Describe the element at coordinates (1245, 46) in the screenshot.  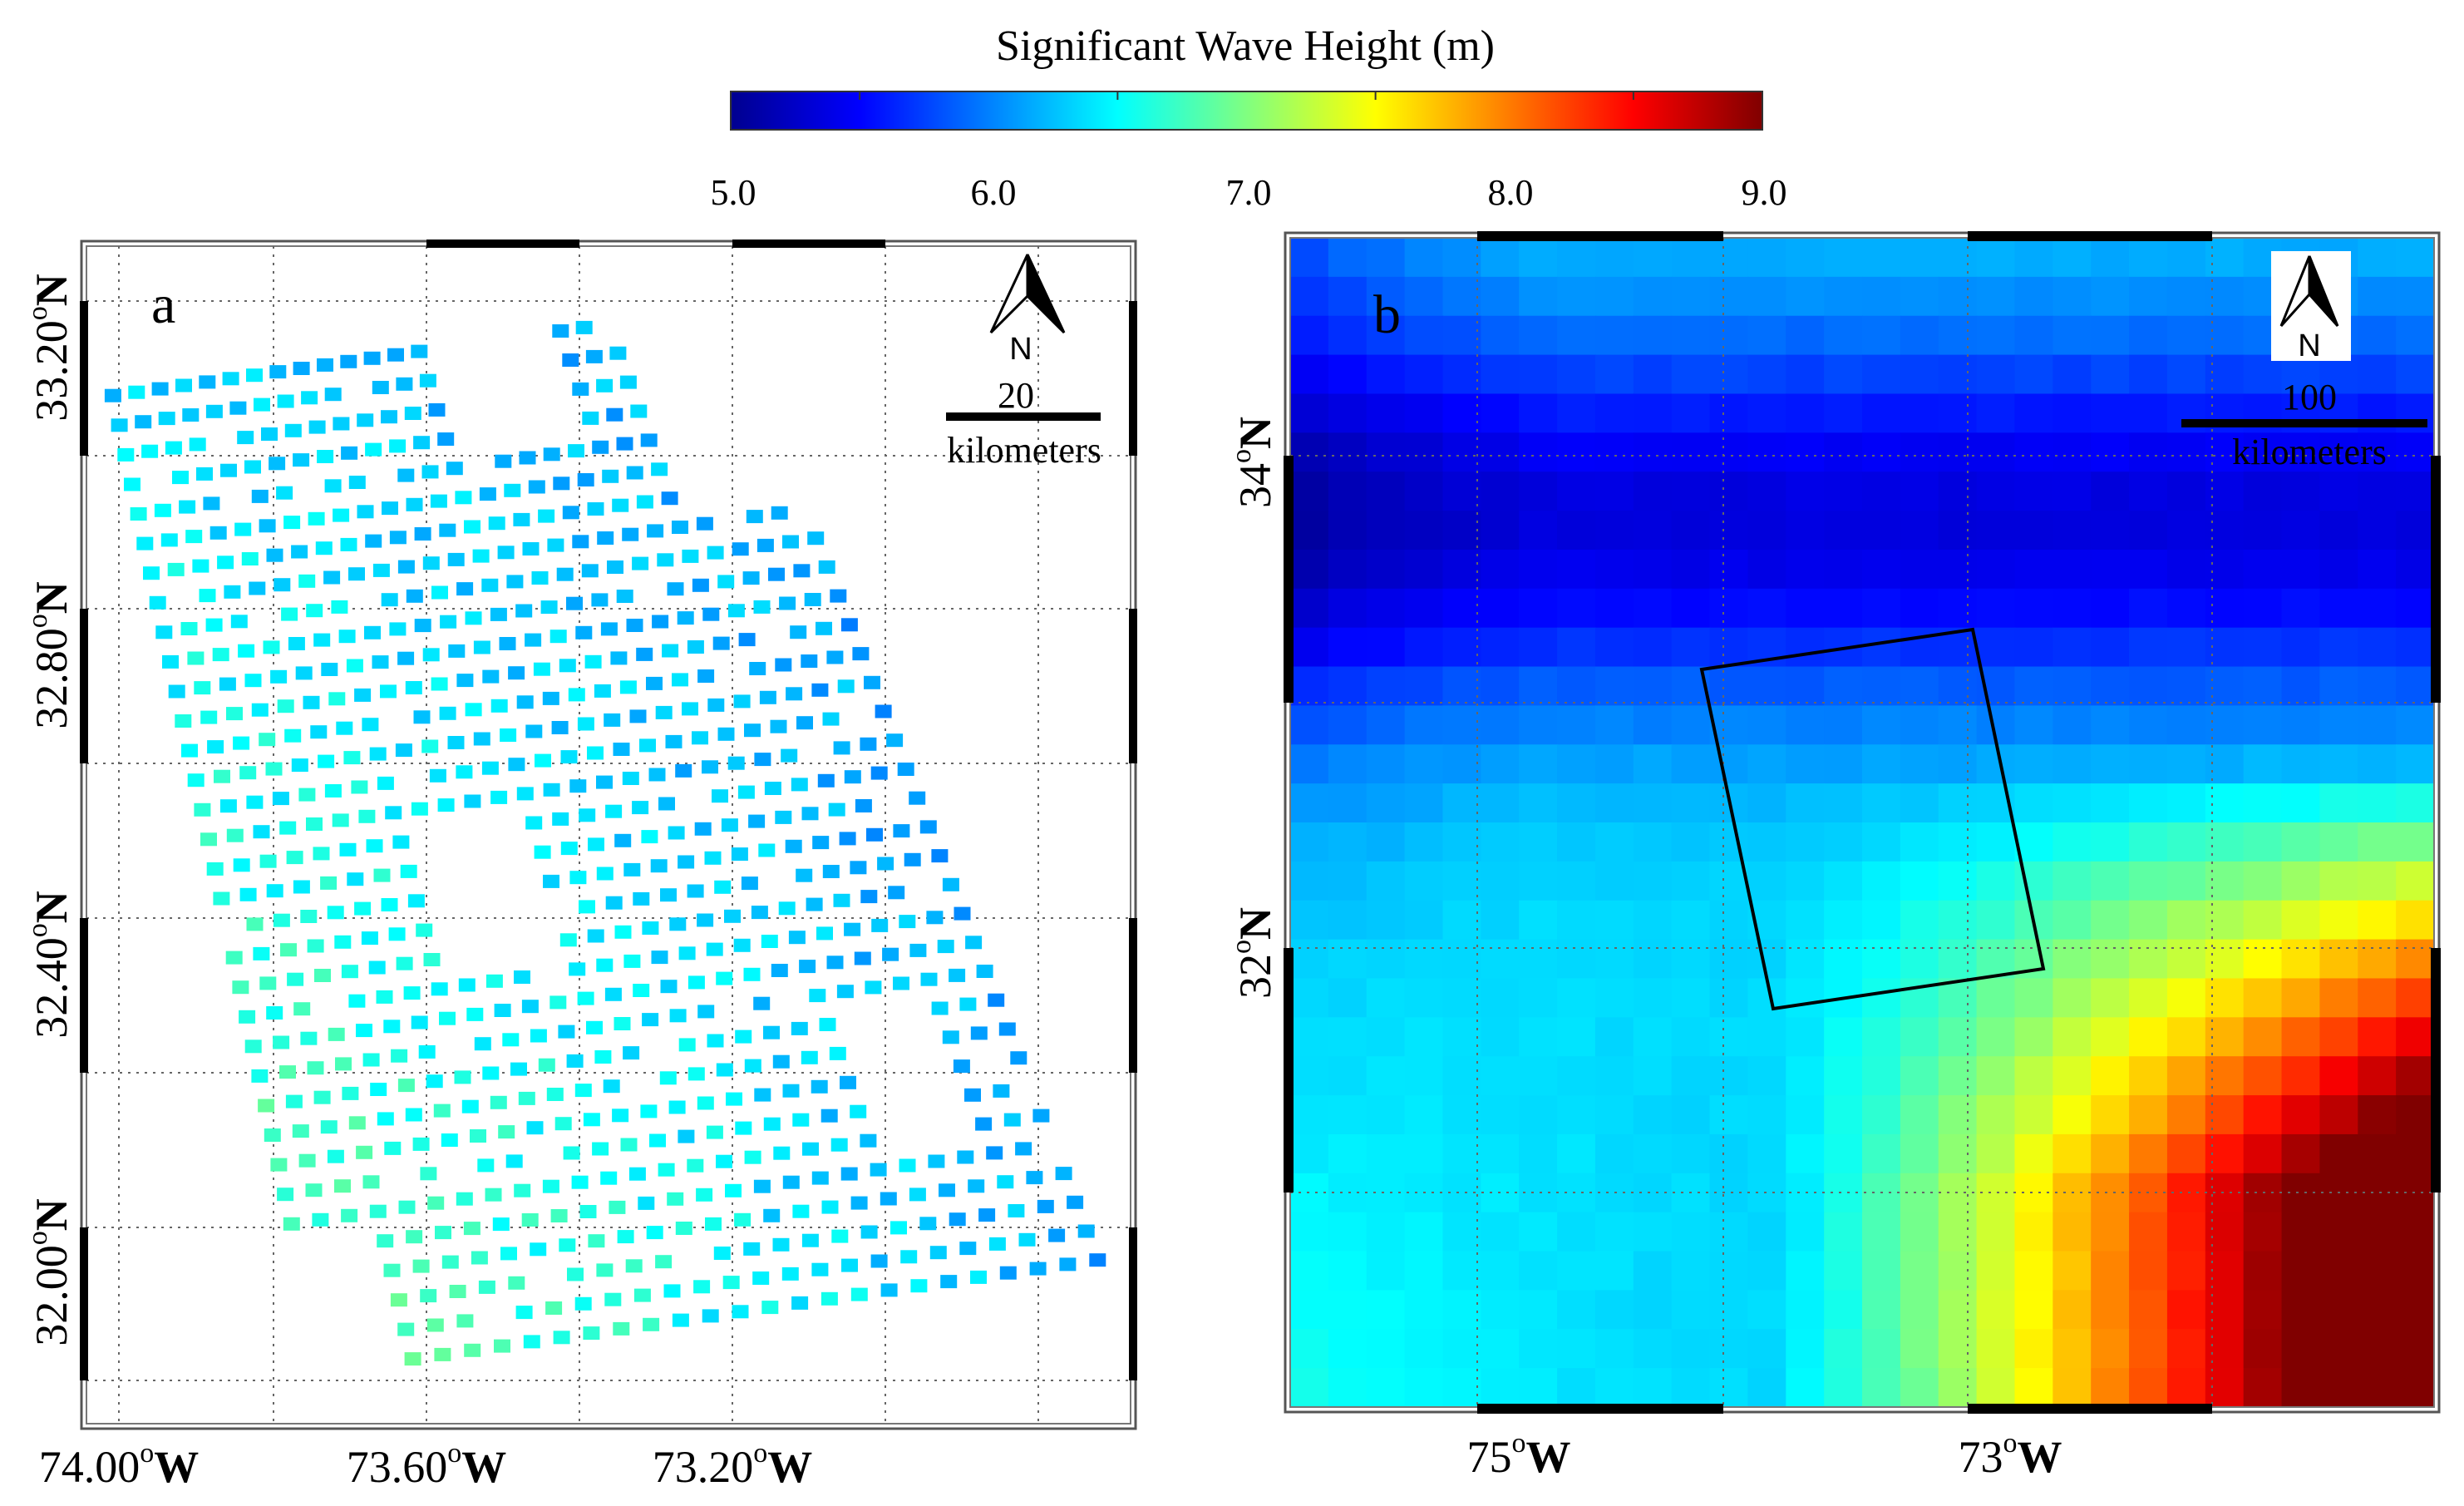
I see `colorbar-title: Significant Wave Height (m)` at that location.